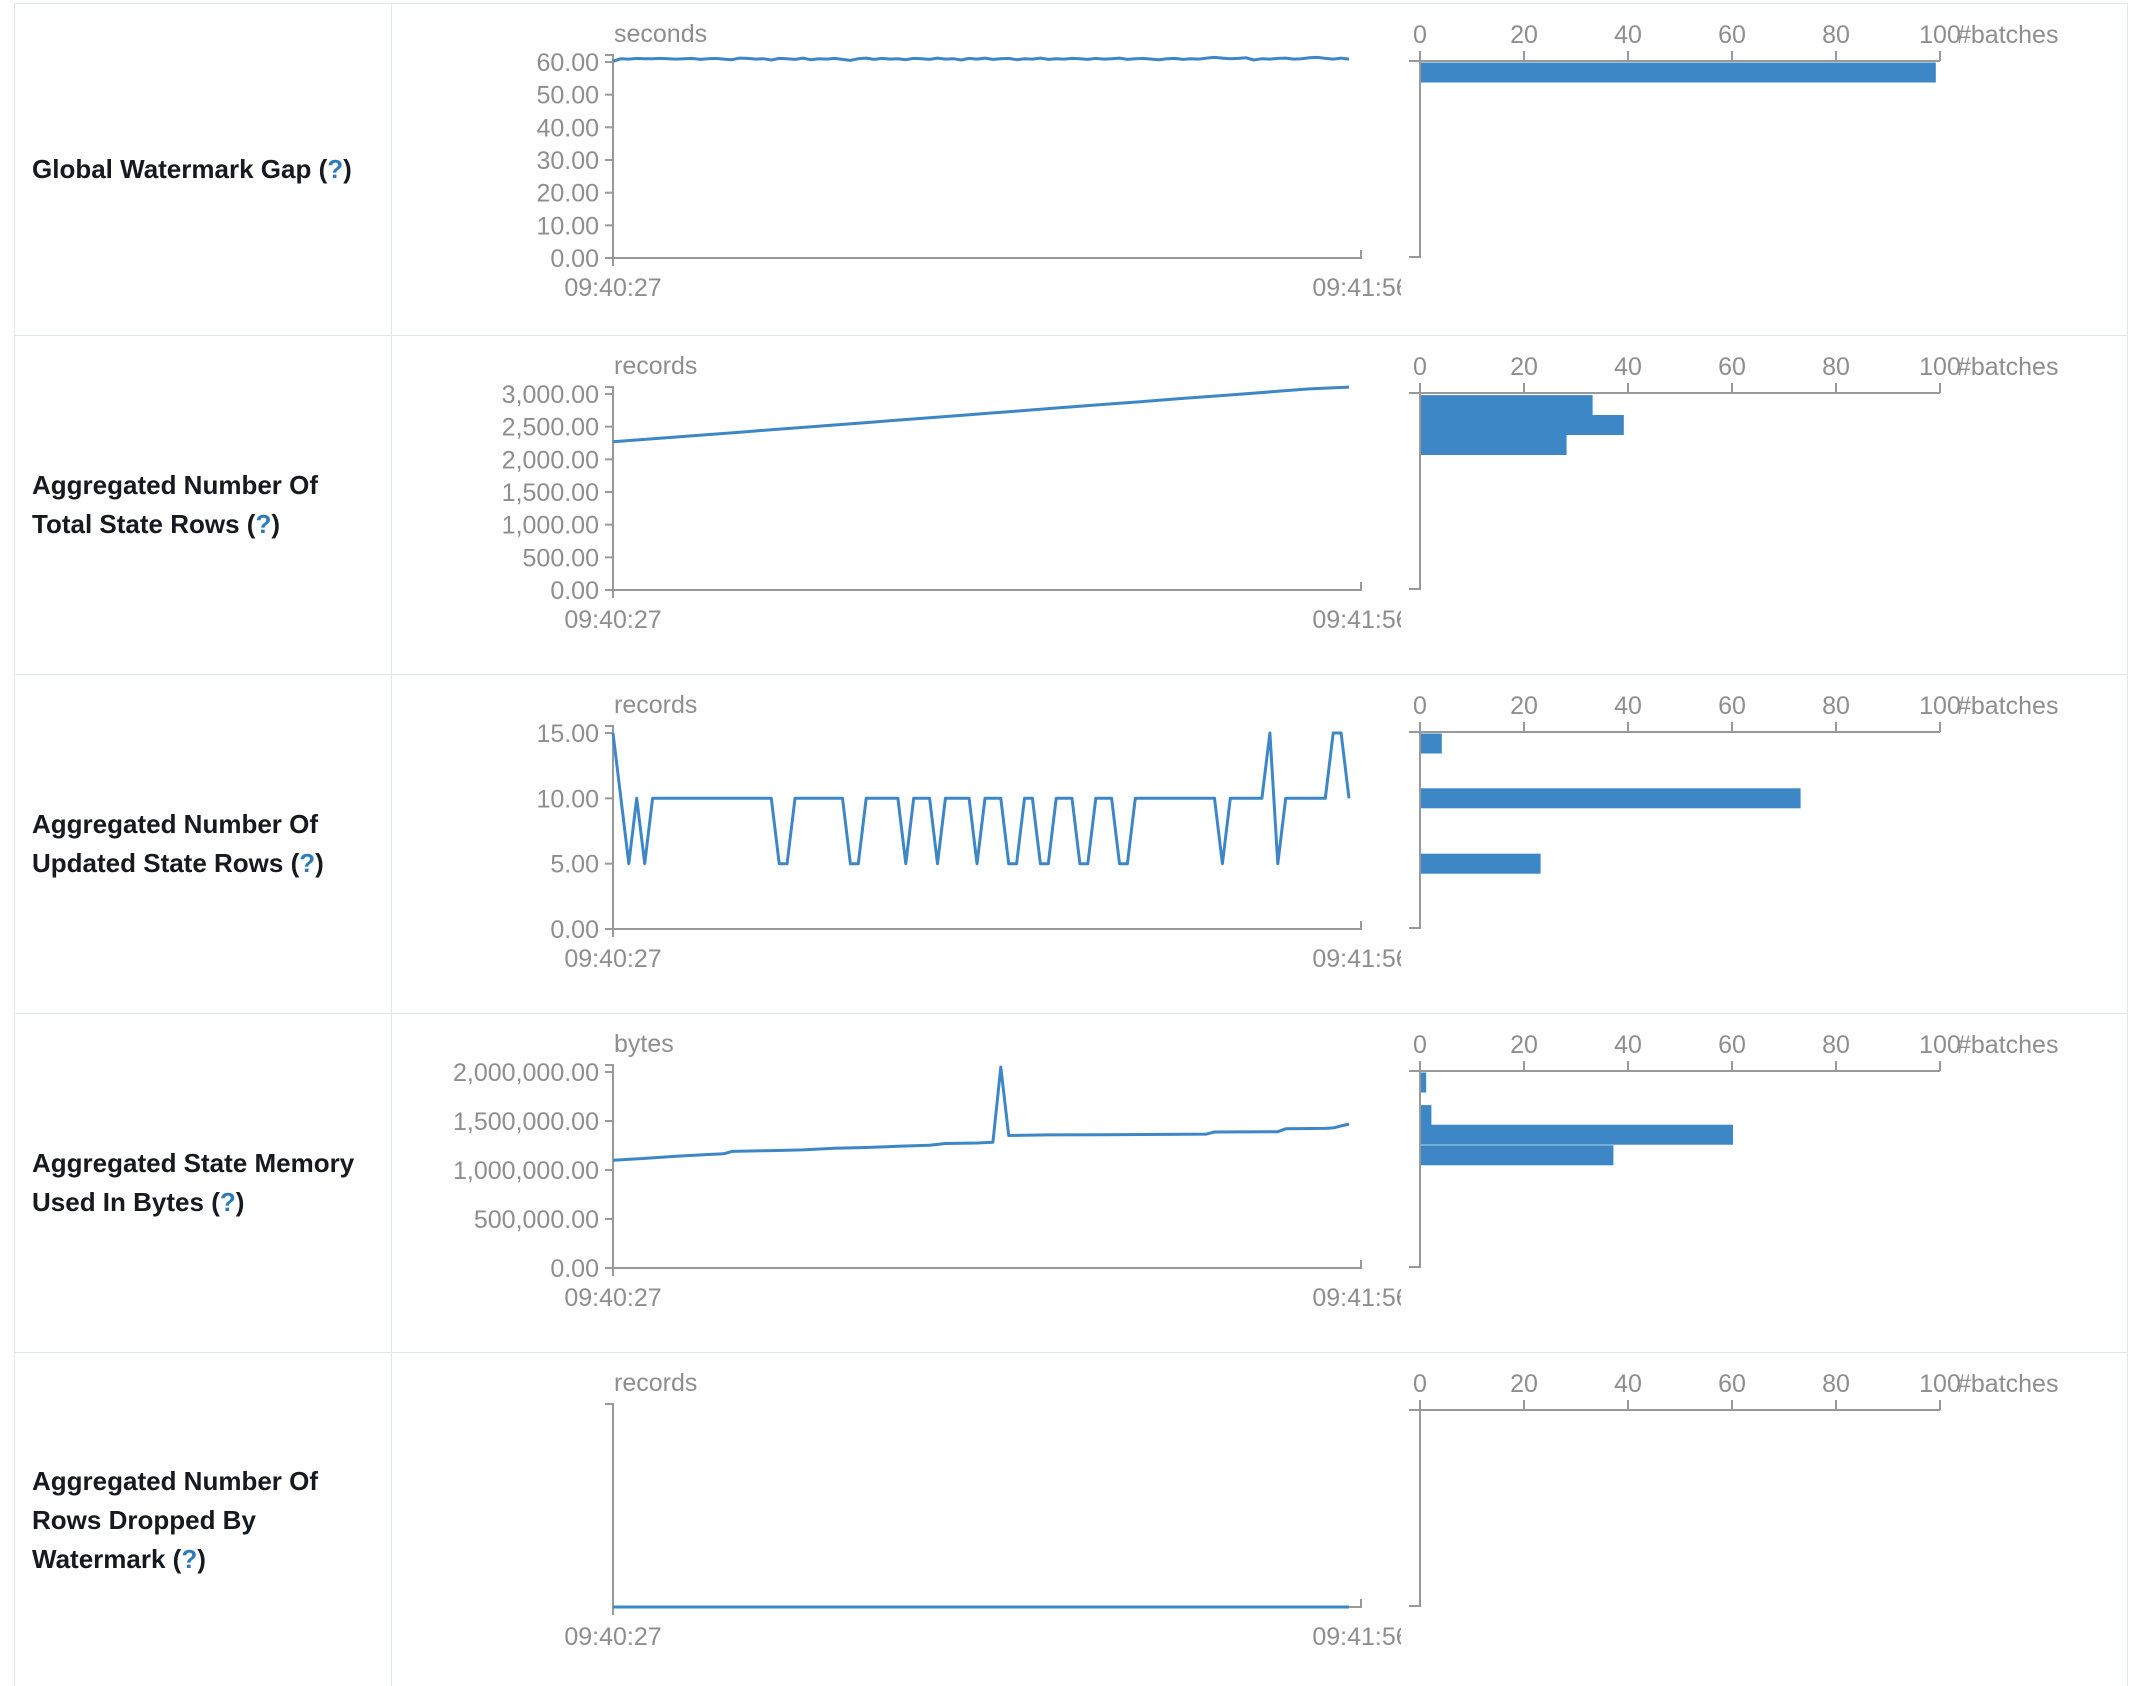 This screenshot has width=2132, height=1686. I want to click on timeline-chart: records 09:40:27 09:41:56, so click(982, 1510).